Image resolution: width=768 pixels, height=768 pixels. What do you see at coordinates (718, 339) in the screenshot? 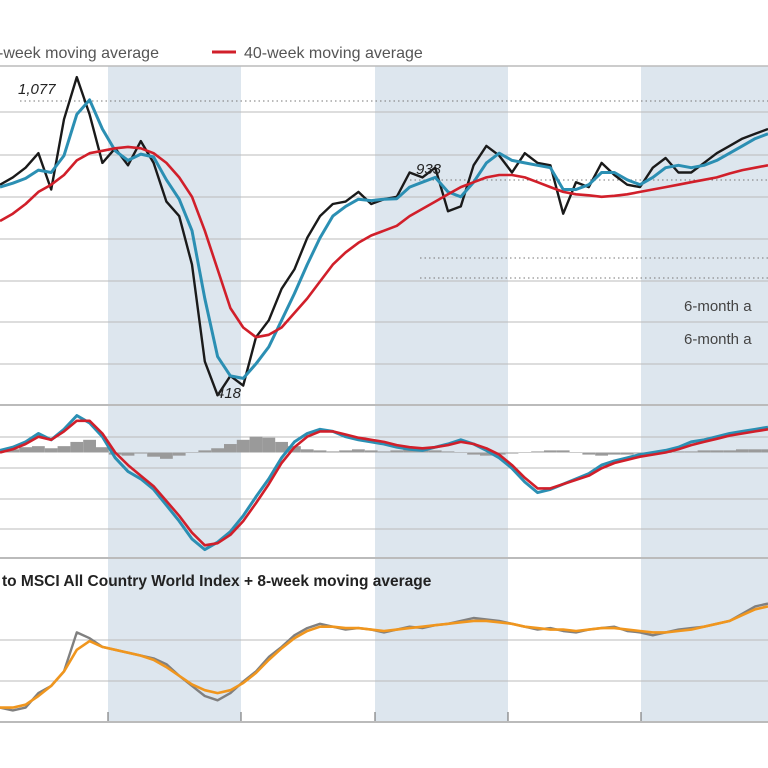
I see `side-label-2: 6-month a` at bounding box center [718, 339].